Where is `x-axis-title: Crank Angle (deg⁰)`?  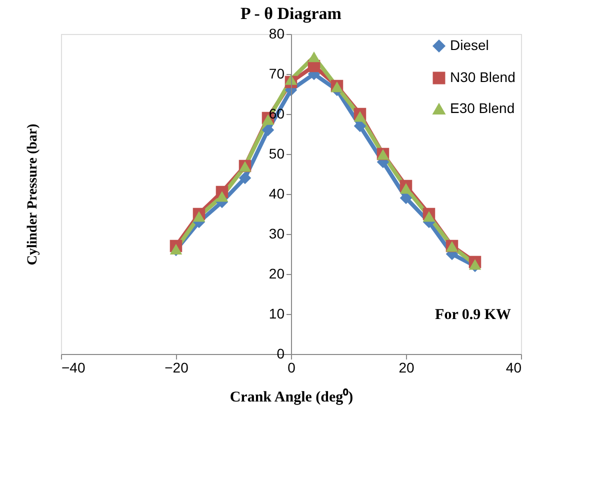
x-axis-title: Crank Angle (deg⁰) is located at coordinates (292, 397).